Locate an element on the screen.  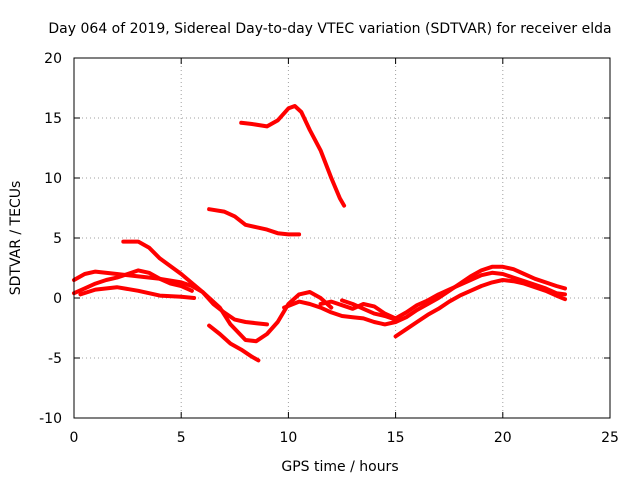
x-tick-label: 15 is located at coordinates (396, 438).